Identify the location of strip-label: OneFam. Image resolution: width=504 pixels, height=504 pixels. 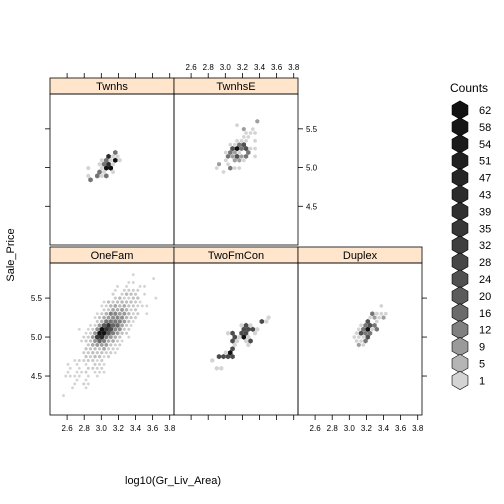
(112, 256).